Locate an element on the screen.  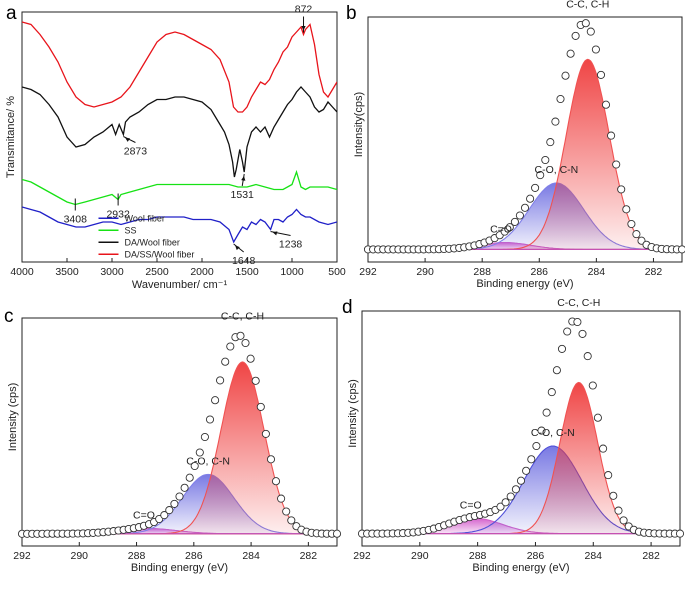
panel-a-xtick-label: 1000 is located at coordinates (292, 272).